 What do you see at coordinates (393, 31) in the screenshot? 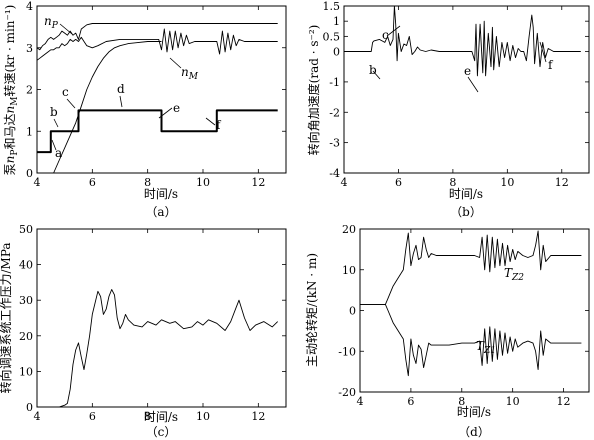
I see `annot-c-b-leader` at bounding box center [393, 31].